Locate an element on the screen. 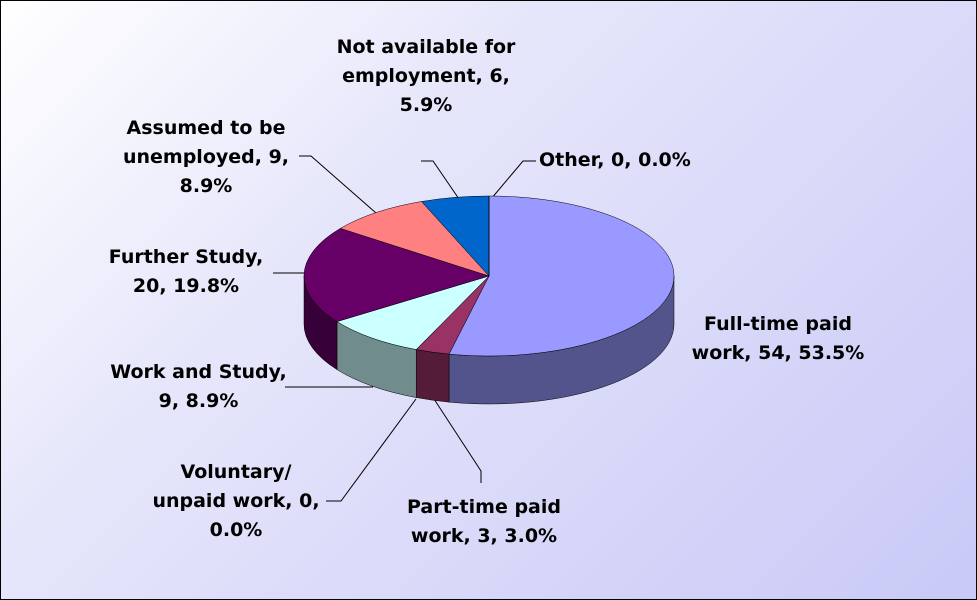 Image resolution: width=977 pixels, height=600 pixels. slice-label: Other, 0, 0.0% is located at coordinates (615, 160).